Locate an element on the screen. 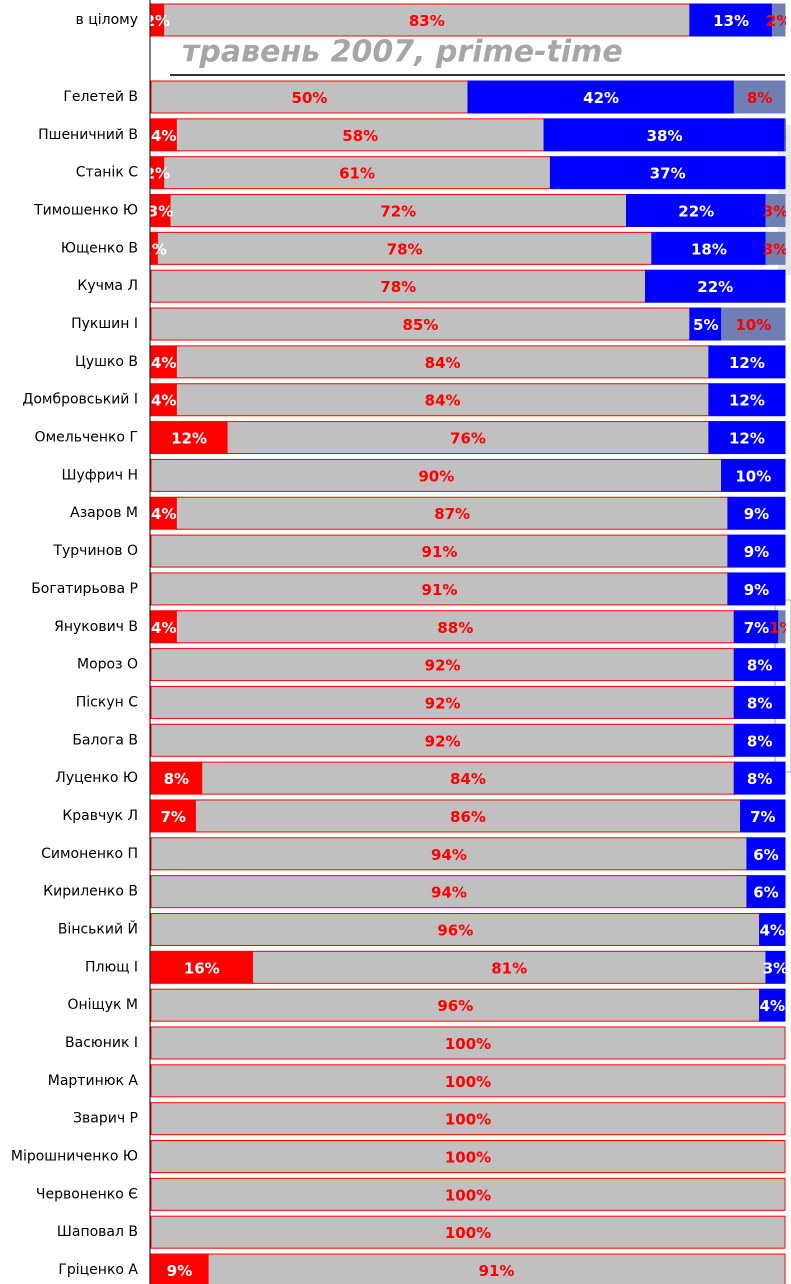 The width and height of the screenshot is (791, 1284). category-label: Турчинов О is located at coordinates (95, 551).